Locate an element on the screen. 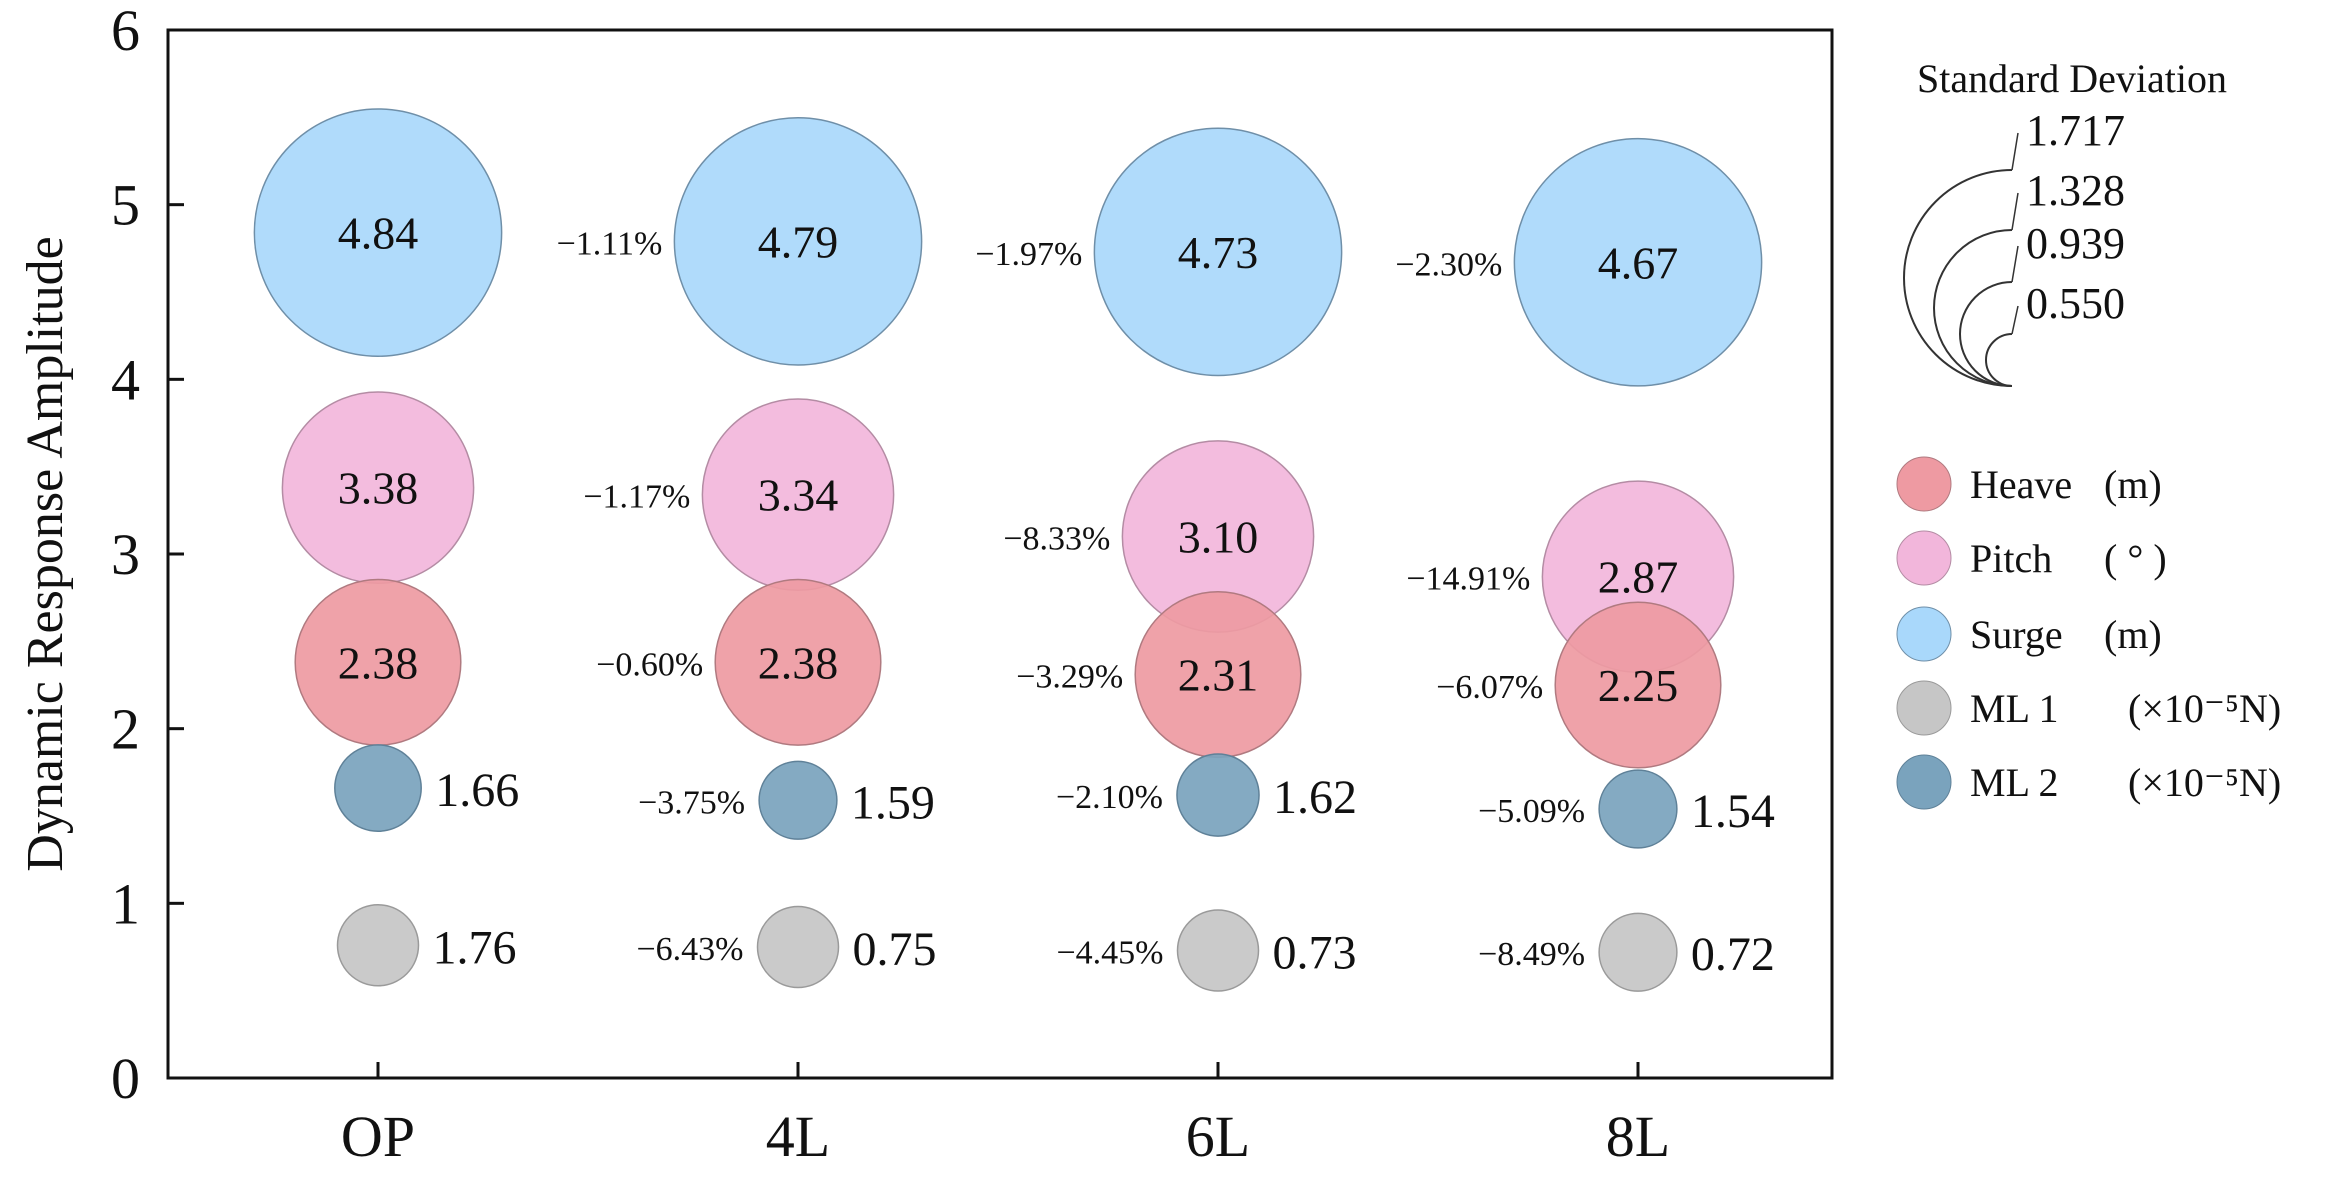 This screenshot has width=2331, height=1180. size-legend-title: Standard Deviation is located at coordinates (2072, 78).